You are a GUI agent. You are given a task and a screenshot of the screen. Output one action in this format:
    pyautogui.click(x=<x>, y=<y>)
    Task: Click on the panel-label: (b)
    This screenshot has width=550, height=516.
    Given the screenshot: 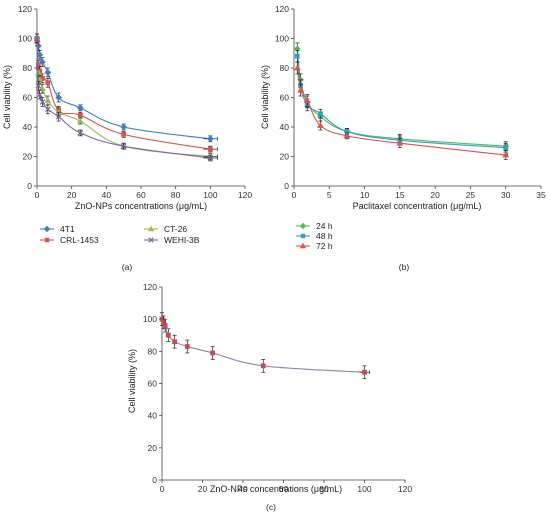 What is the action you would take?
    pyautogui.click(x=404, y=267)
    